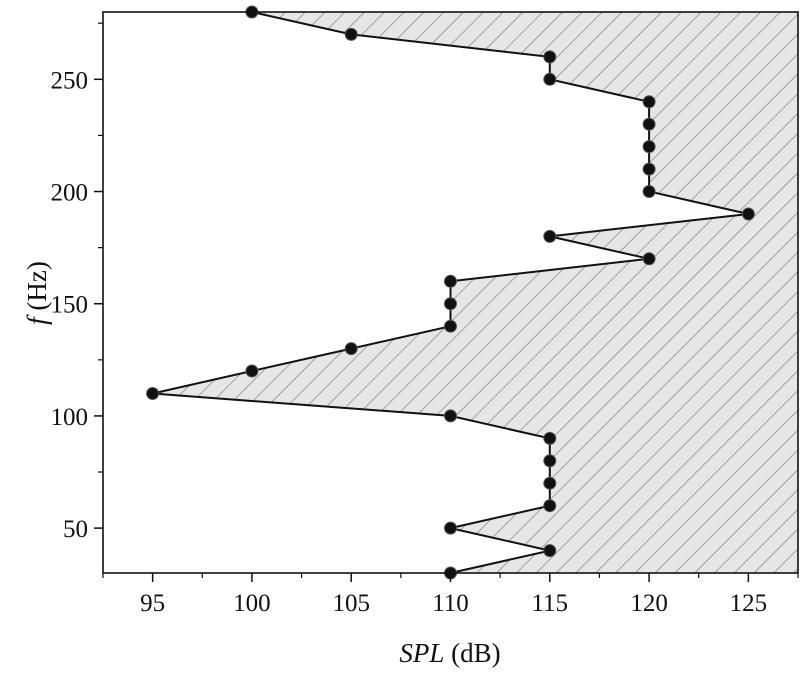  I want to click on y-axis-ticks: 50 100 150 200 250, so click(77, 282).